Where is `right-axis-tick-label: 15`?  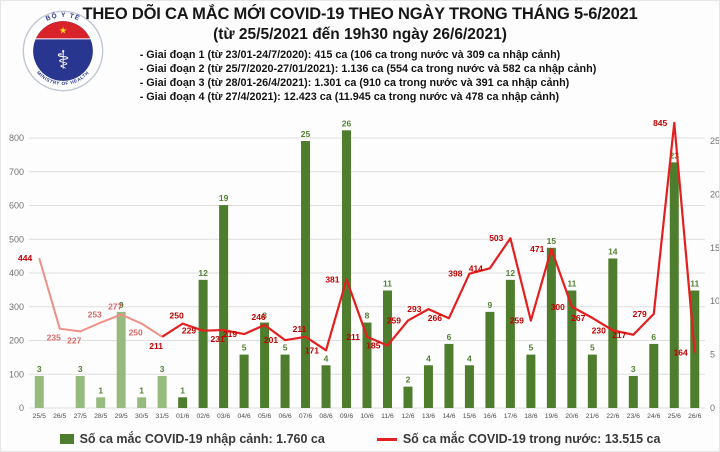
right-axis-tick-label: 15 is located at coordinates (715, 248).